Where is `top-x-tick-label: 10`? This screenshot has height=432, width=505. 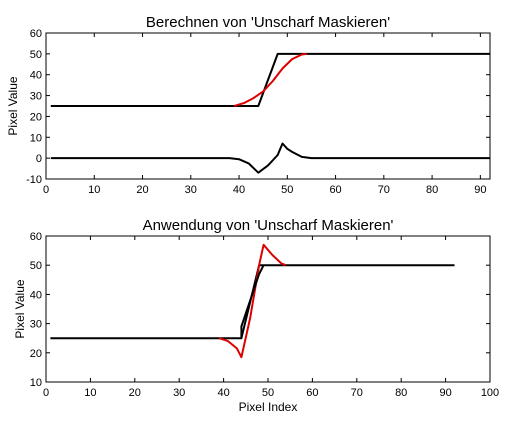 top-x-tick-label: 10 is located at coordinates (94, 190).